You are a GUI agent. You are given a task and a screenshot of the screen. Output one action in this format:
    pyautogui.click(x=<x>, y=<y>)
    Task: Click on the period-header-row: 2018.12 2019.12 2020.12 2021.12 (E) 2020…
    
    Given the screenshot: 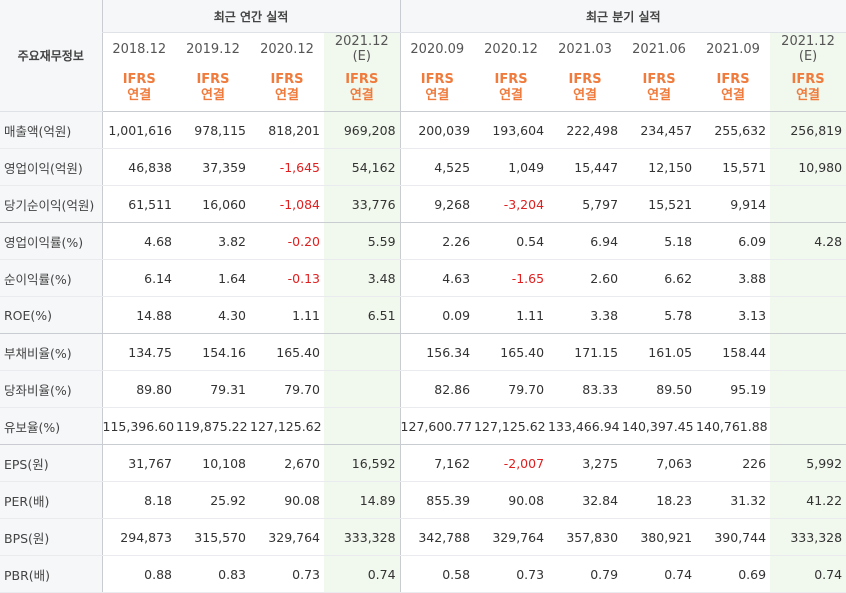 What is the action you would take?
    pyautogui.click(x=423, y=48)
    